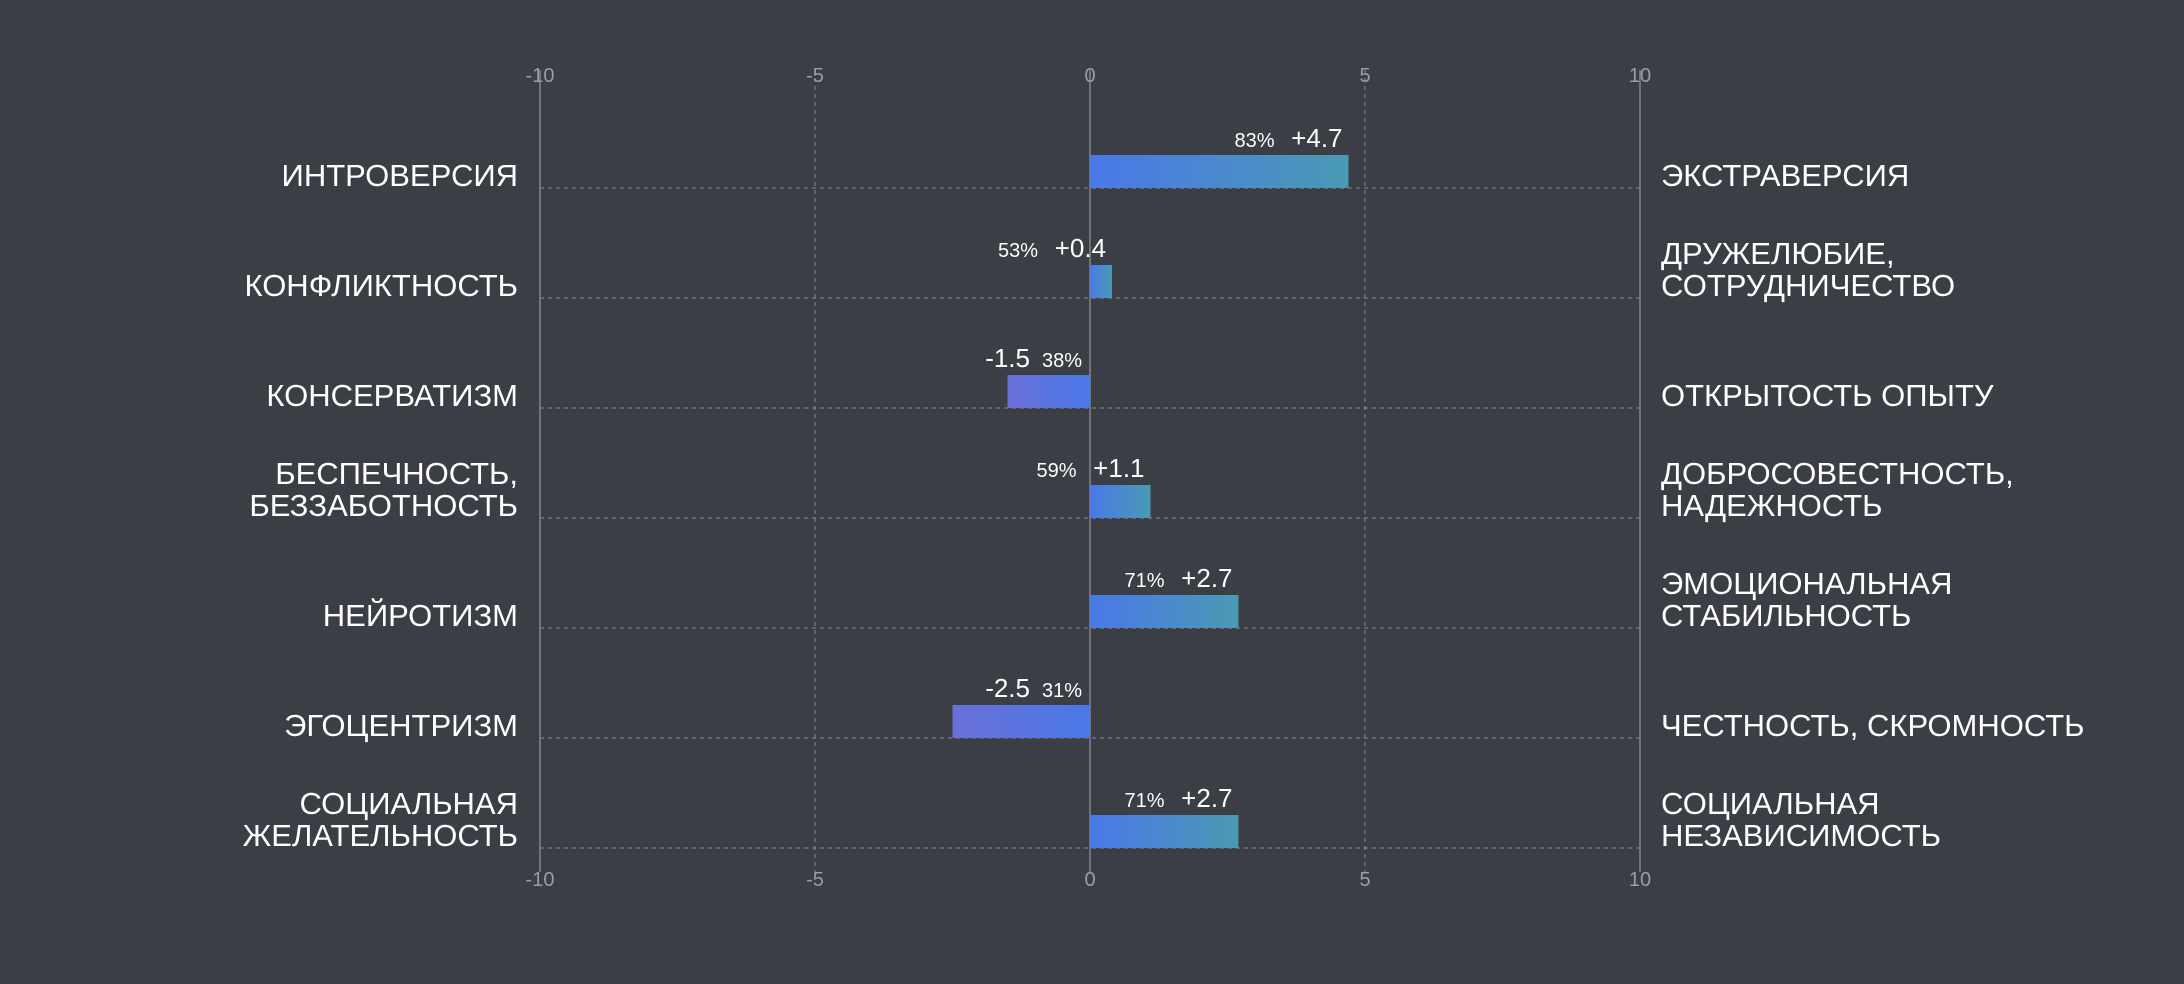 Image resolution: width=2184 pixels, height=984 pixels. What do you see at coordinates (815, 76) in the screenshot?
I see `x-tick-label-top: -5` at bounding box center [815, 76].